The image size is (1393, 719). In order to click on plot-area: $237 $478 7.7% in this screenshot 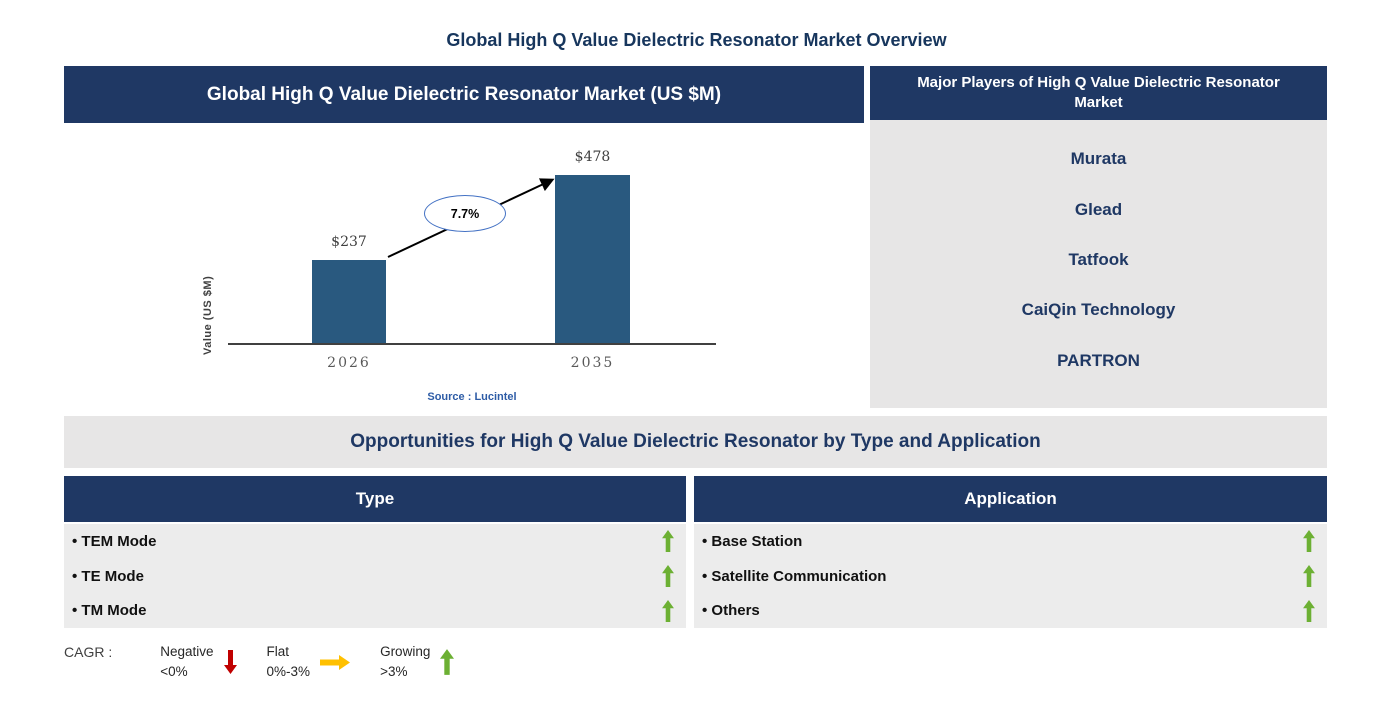, I will do `click(472, 247)`.